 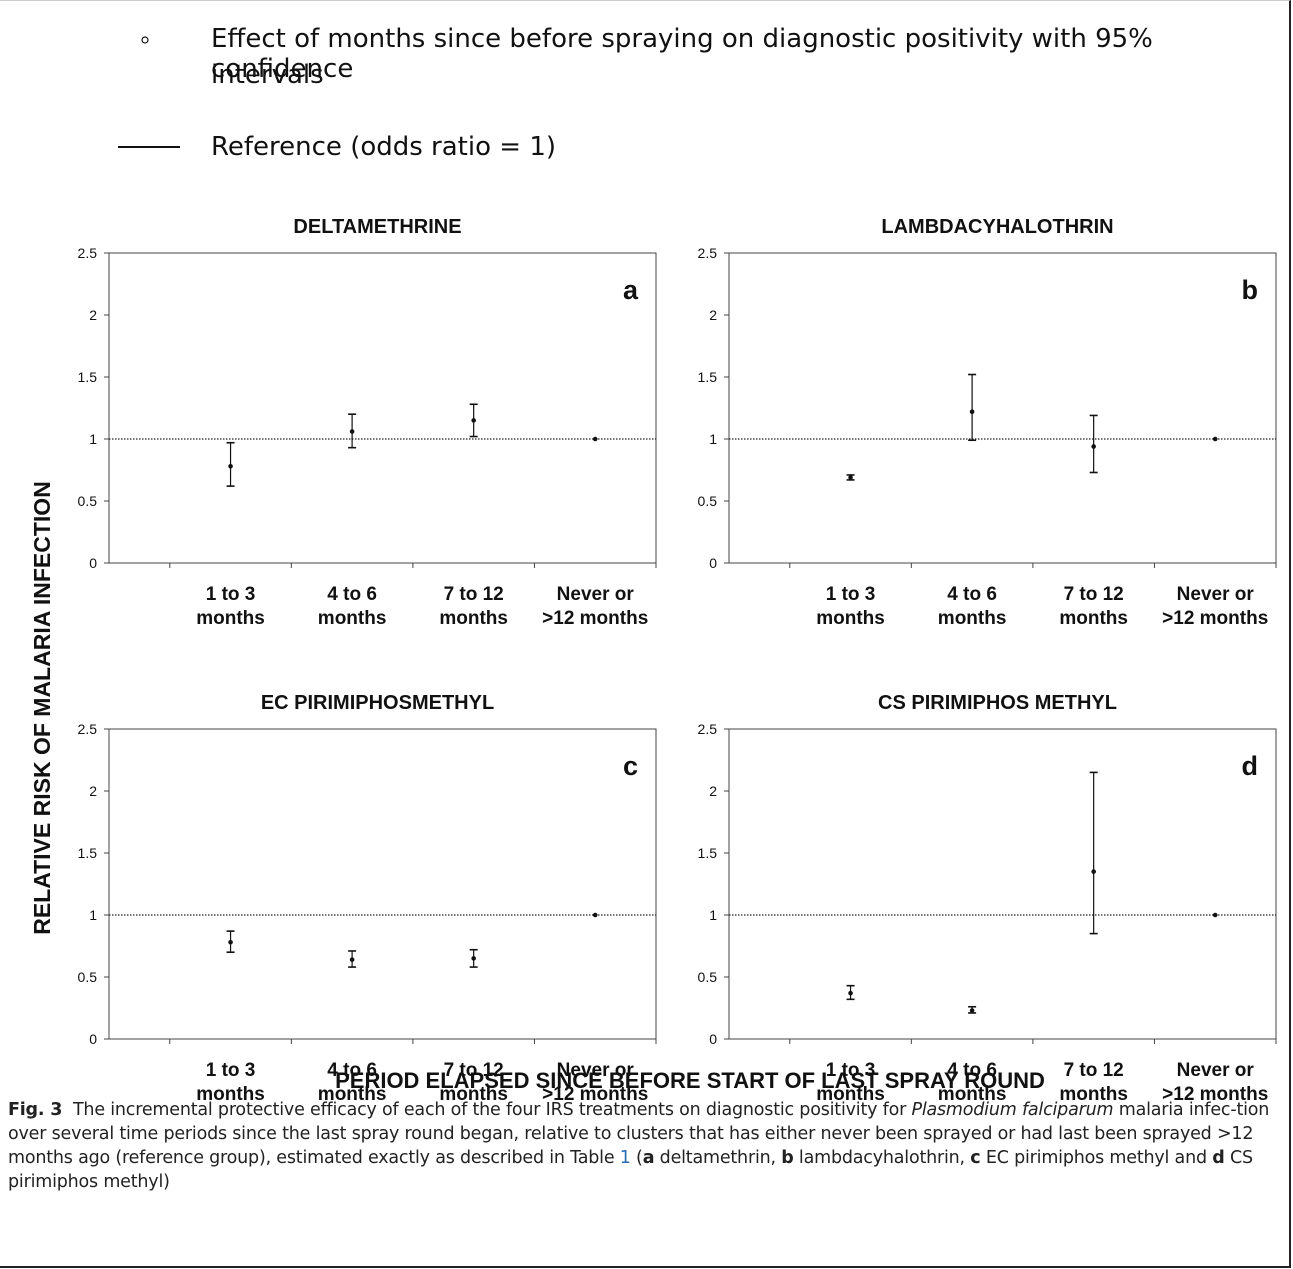 What do you see at coordinates (631, 290) in the screenshot?
I see `panel-letter: a` at bounding box center [631, 290].